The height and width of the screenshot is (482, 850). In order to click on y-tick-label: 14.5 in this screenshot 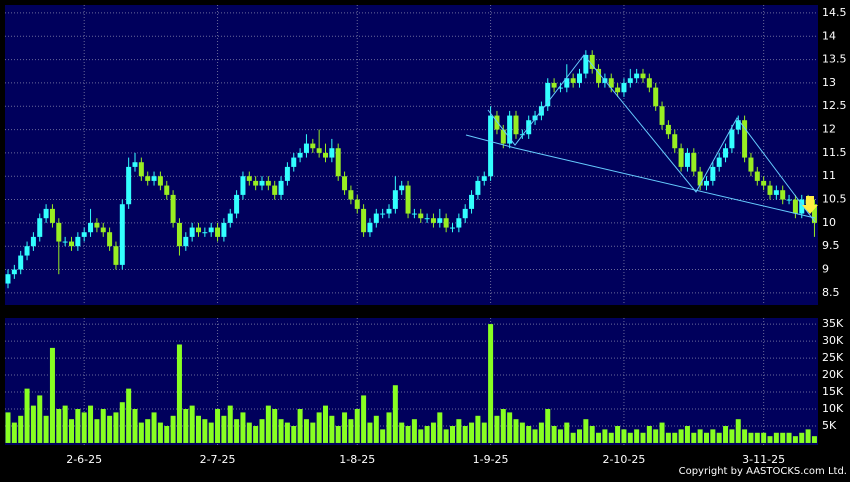, I will do `click(834, 12)`.